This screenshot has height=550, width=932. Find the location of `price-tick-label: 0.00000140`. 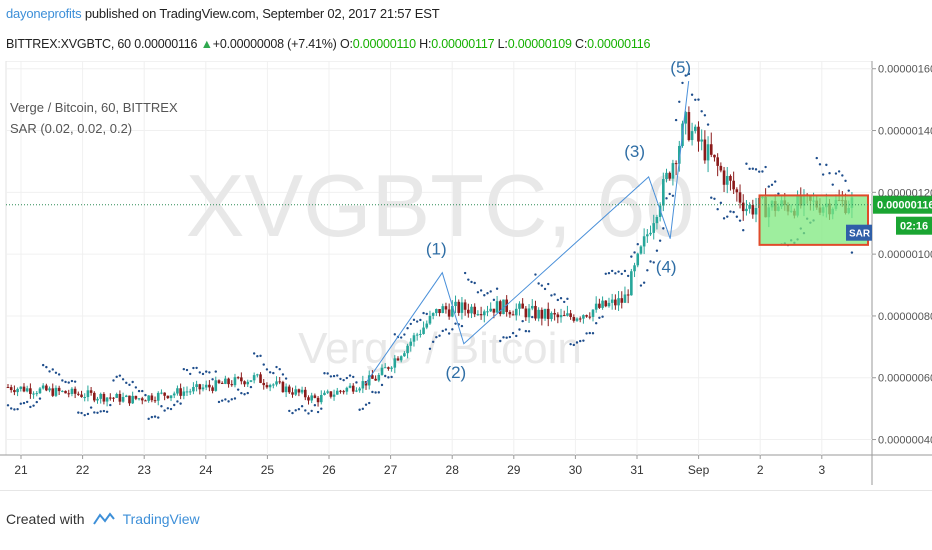

price-tick-label: 0.00000140 is located at coordinates (905, 132).